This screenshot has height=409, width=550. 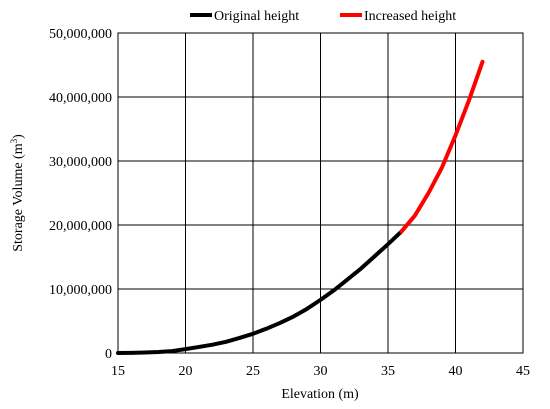 What do you see at coordinates (253, 371) in the screenshot?
I see `x-tick-label: 25` at bounding box center [253, 371].